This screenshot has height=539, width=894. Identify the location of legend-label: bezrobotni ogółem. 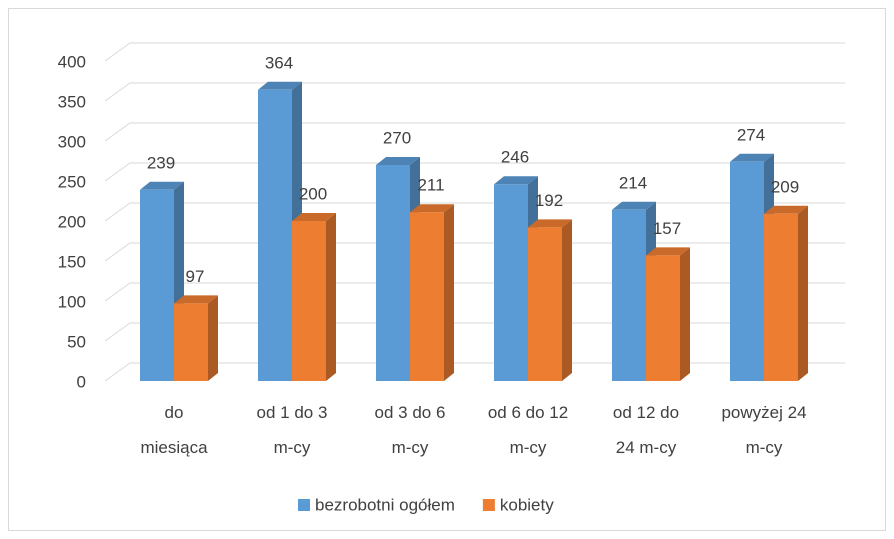
(385, 504).